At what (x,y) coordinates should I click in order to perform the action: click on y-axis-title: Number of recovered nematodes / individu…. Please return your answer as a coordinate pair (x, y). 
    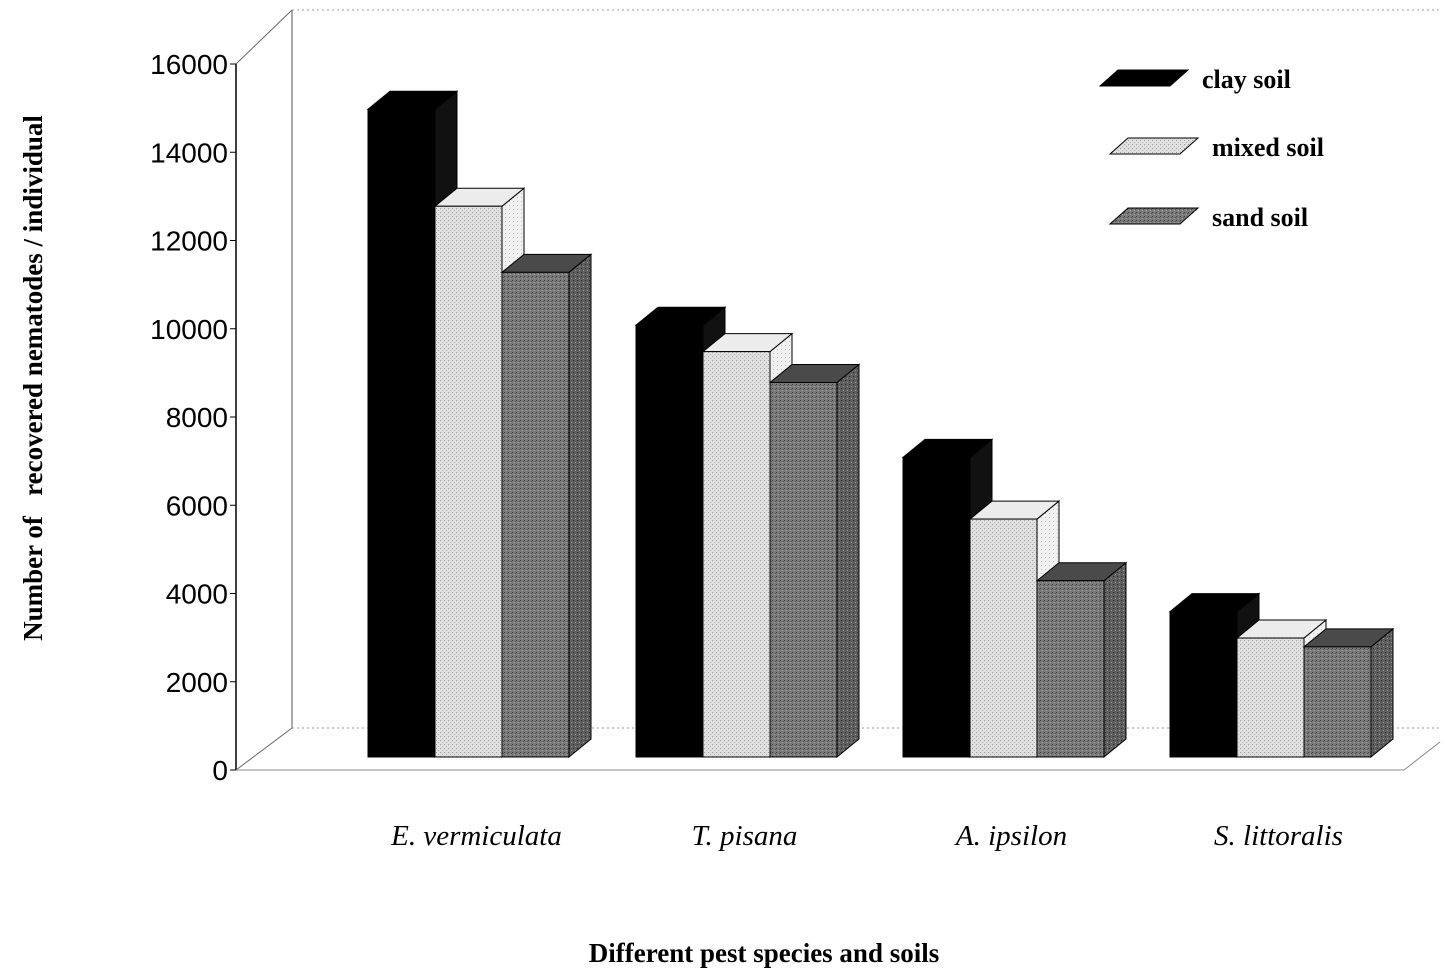
    Looking at the image, I should click on (33, 378).